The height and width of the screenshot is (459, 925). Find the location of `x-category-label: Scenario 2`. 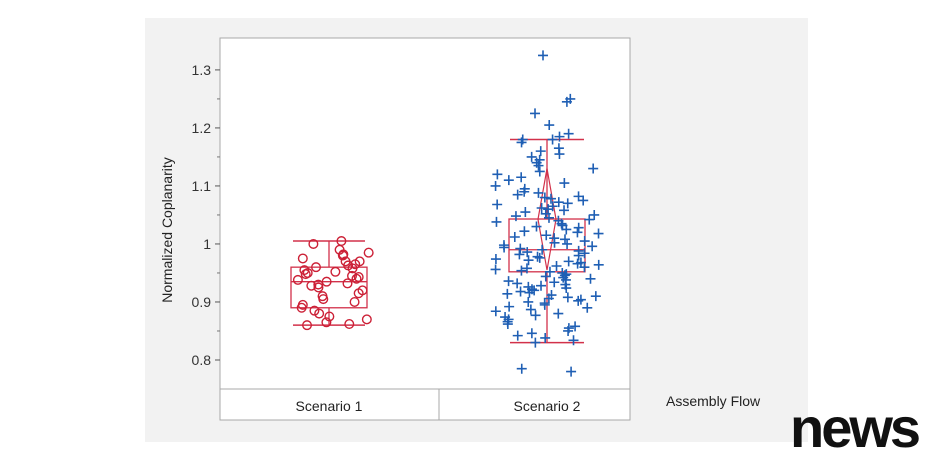

x-category-label: Scenario 2 is located at coordinates (547, 406).